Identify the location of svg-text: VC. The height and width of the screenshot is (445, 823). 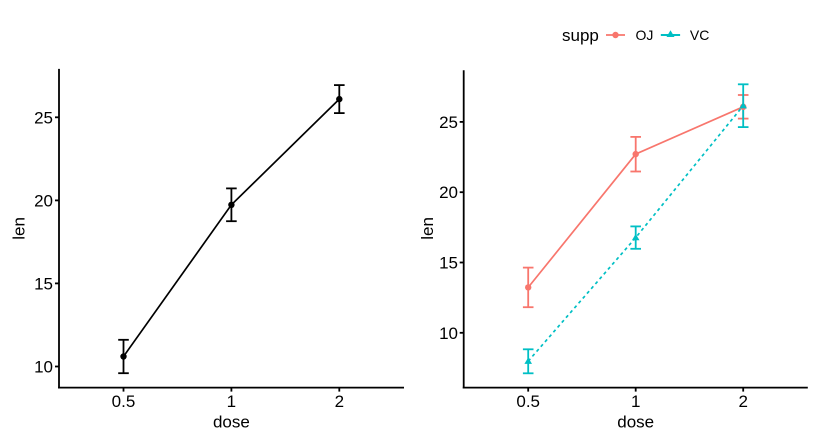
(699, 35).